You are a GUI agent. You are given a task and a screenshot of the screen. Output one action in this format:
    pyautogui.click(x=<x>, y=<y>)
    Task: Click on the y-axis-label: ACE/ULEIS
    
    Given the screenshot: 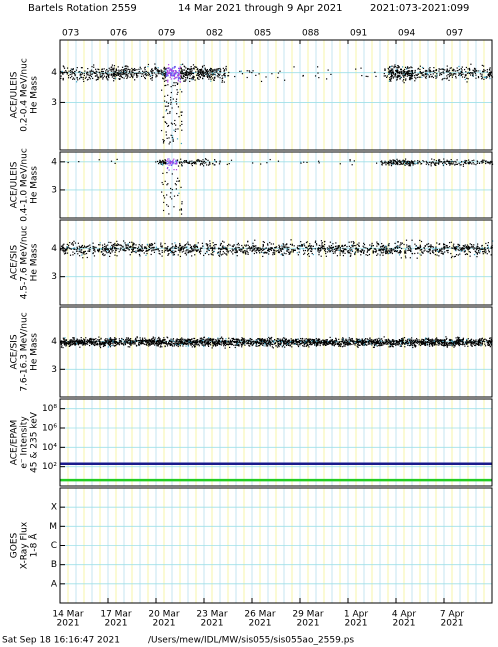 What is the action you would take?
    pyautogui.click(x=15, y=94)
    